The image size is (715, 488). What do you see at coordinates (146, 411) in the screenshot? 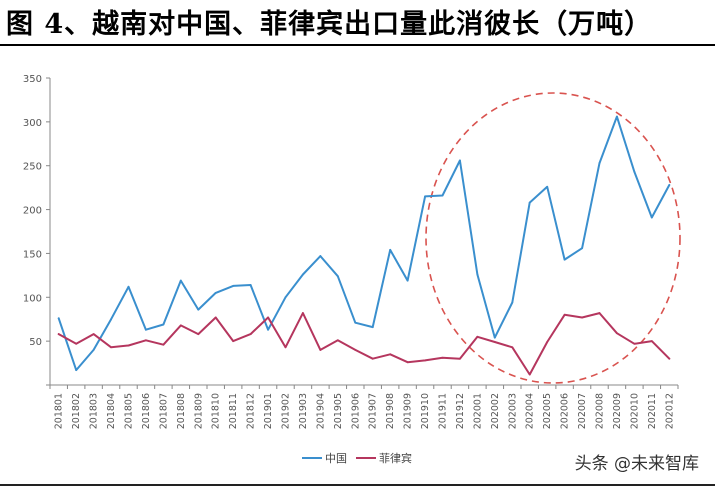
I see `x-tick-label: 201806` at bounding box center [146, 411].